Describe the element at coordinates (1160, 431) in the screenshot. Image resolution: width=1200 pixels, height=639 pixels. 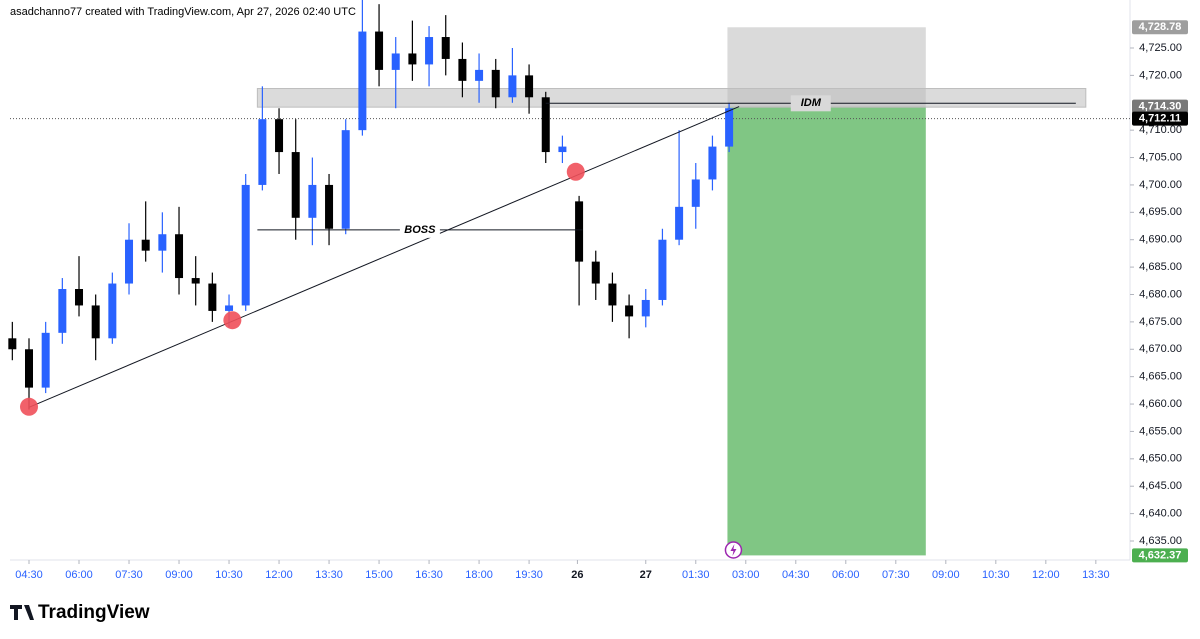
I see `y-tick-label: 4,655.00` at that location.